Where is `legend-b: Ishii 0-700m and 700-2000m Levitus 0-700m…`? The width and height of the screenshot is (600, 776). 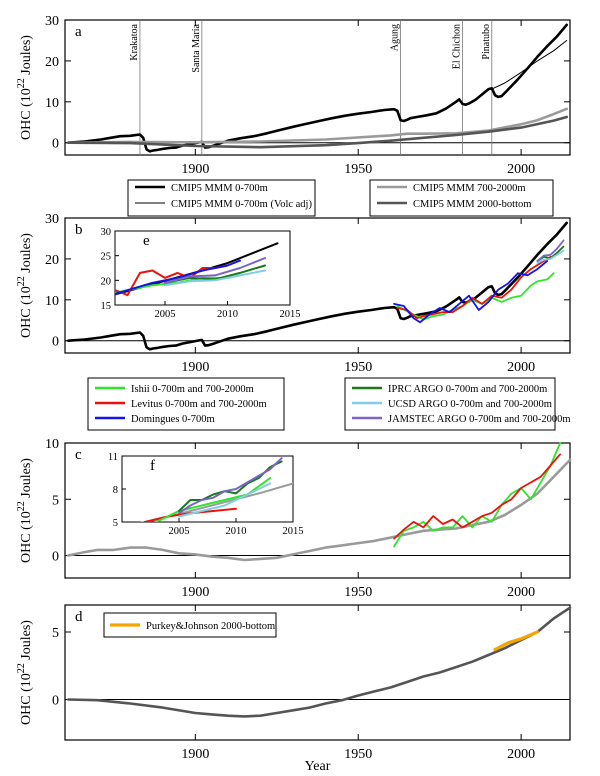
legend-b: Ishii 0-700m and 700-2000m Levitus 0-700m… is located at coordinates (329, 404).